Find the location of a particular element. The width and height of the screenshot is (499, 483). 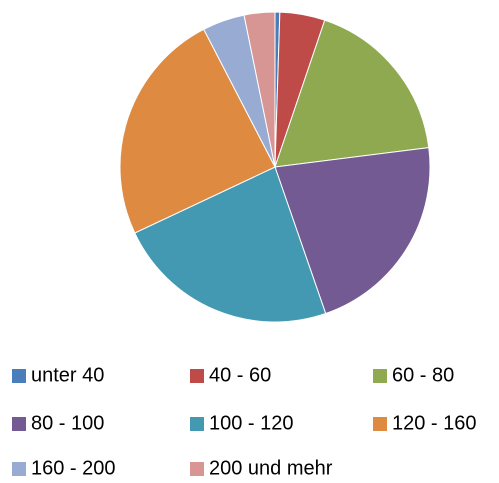

legend-label: 40 - 60 is located at coordinates (240, 375).